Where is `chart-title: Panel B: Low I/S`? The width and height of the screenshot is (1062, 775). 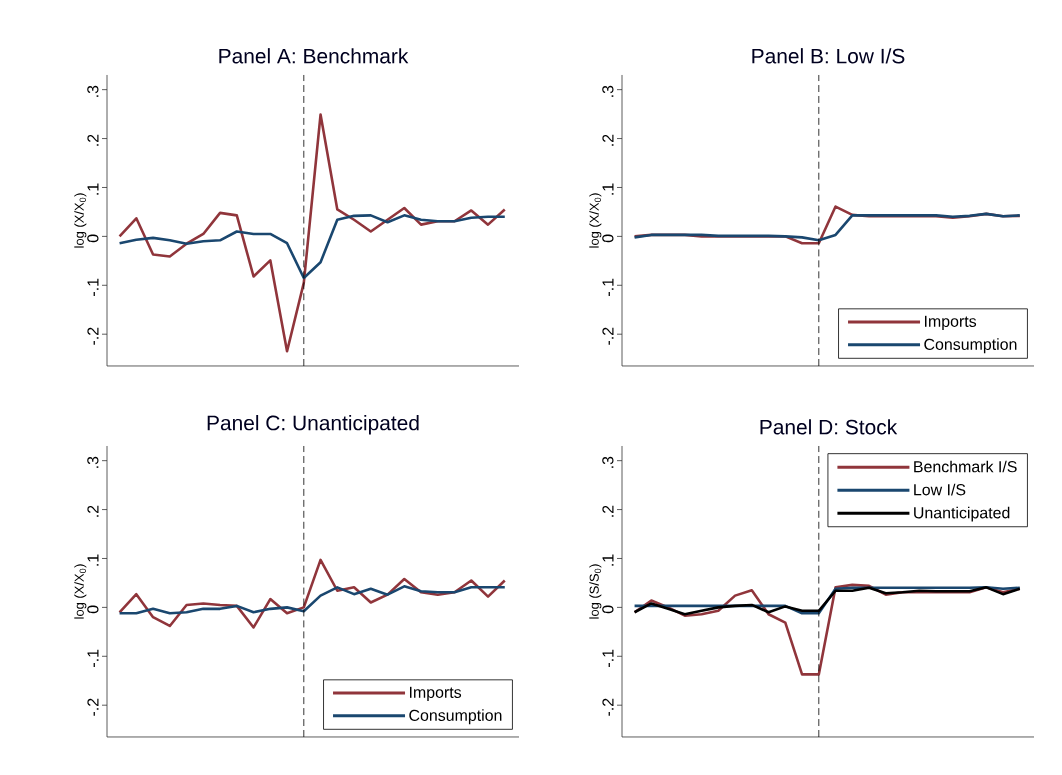 chart-title: Panel B: Low I/S is located at coordinates (828, 56).